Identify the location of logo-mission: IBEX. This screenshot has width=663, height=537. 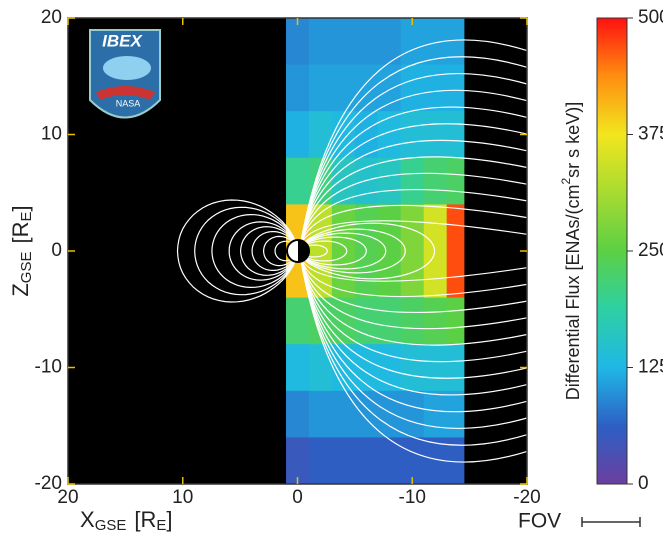
(122, 40).